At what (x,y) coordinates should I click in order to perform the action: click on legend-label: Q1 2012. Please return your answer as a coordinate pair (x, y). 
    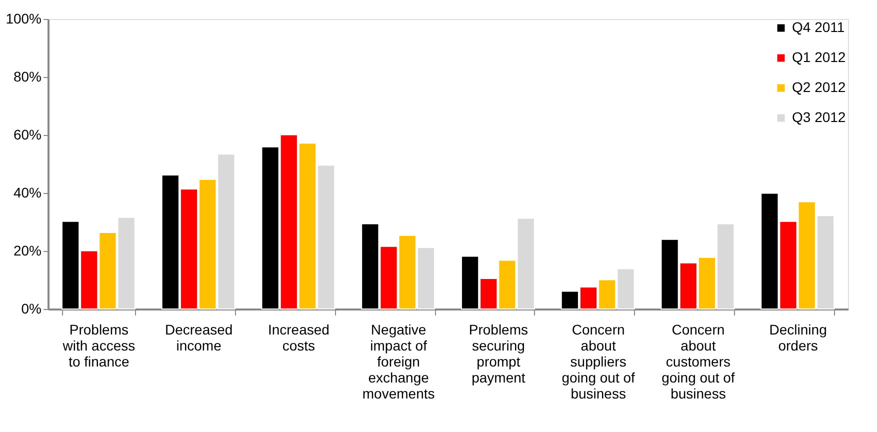
    Looking at the image, I should click on (819, 57).